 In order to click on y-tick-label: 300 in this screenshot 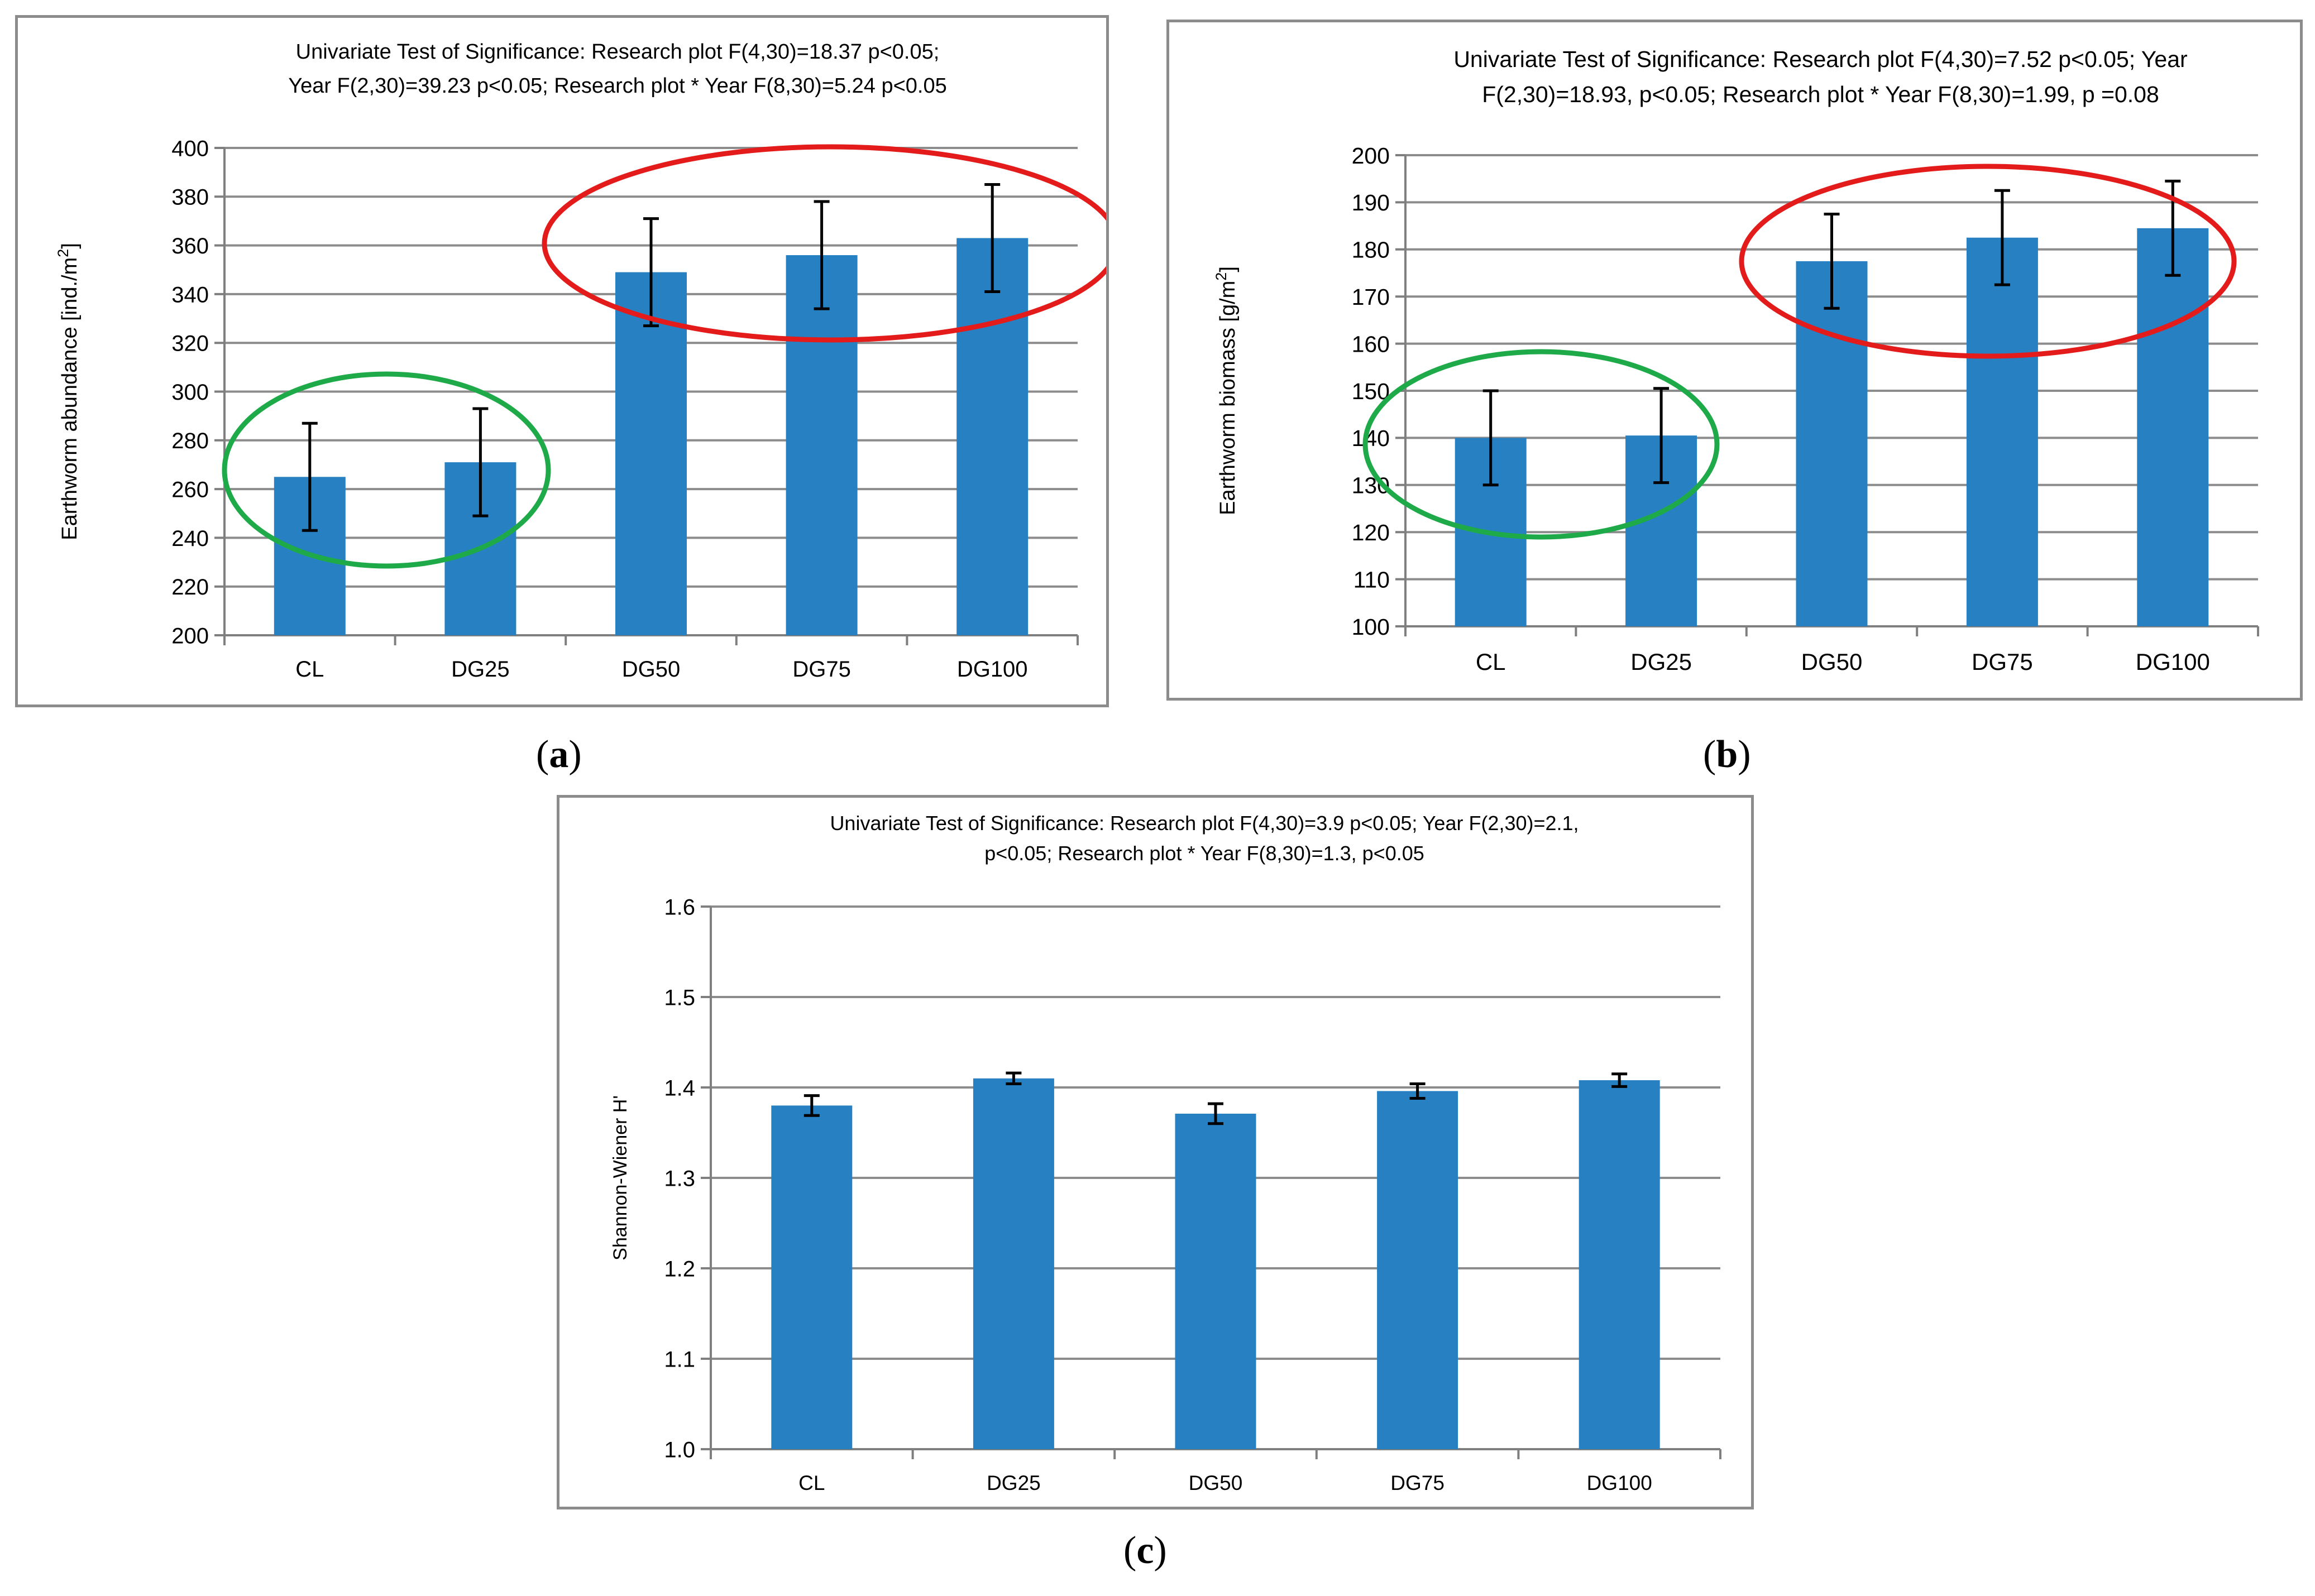, I will do `click(190, 392)`.